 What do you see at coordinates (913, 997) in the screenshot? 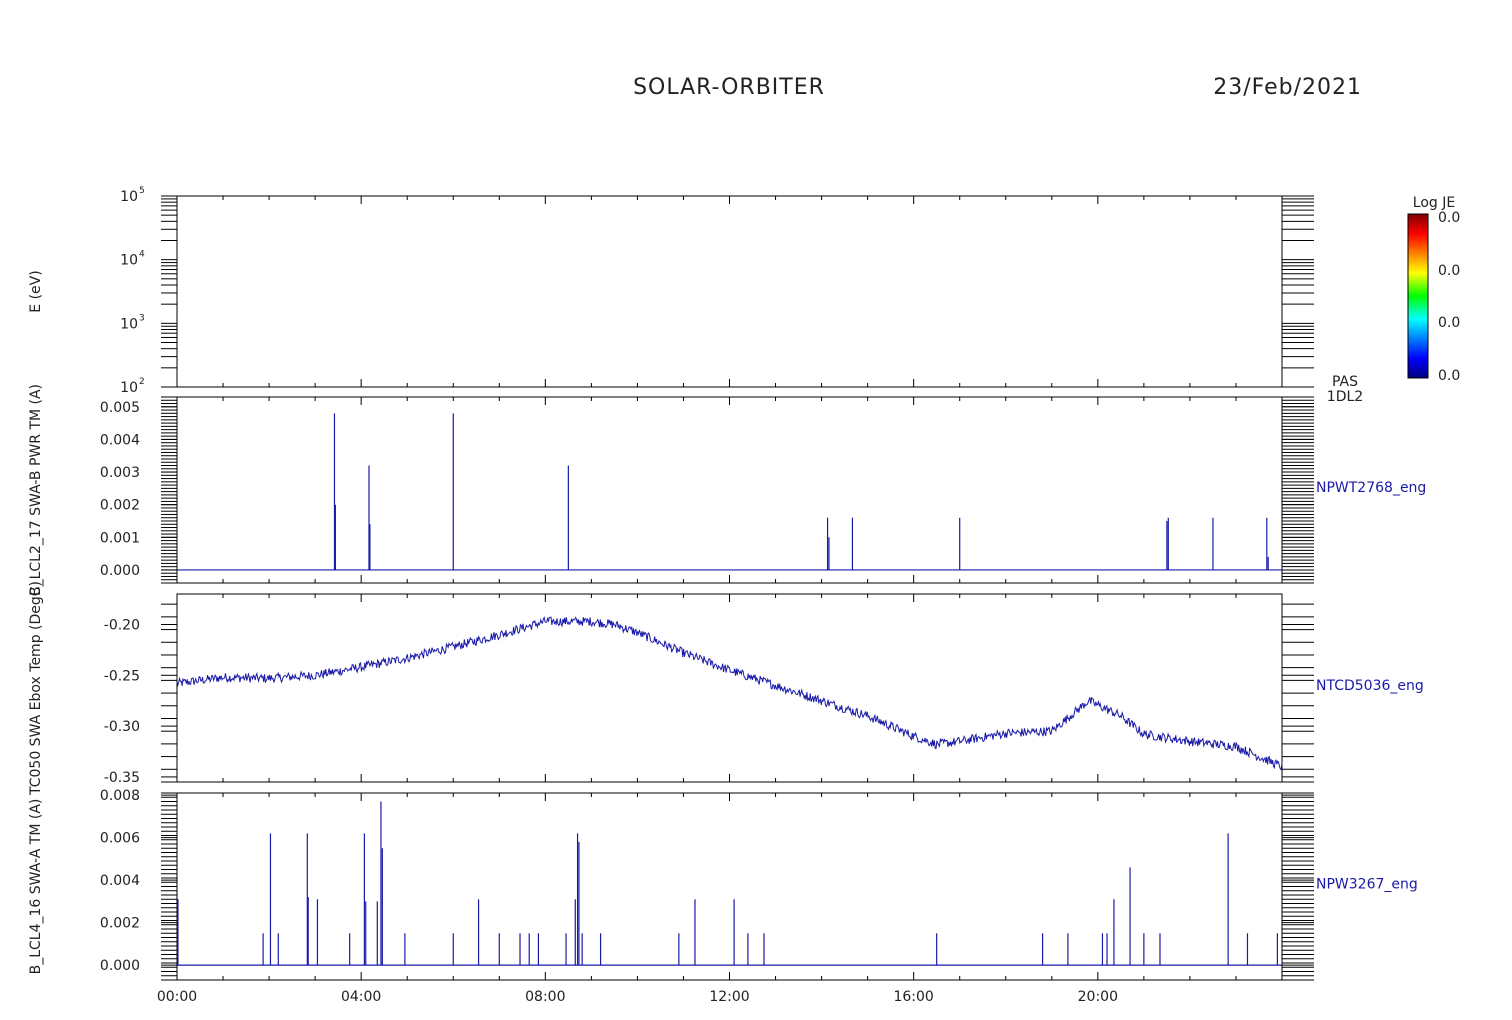
I see `x-tick-label: 16:00` at bounding box center [913, 997].